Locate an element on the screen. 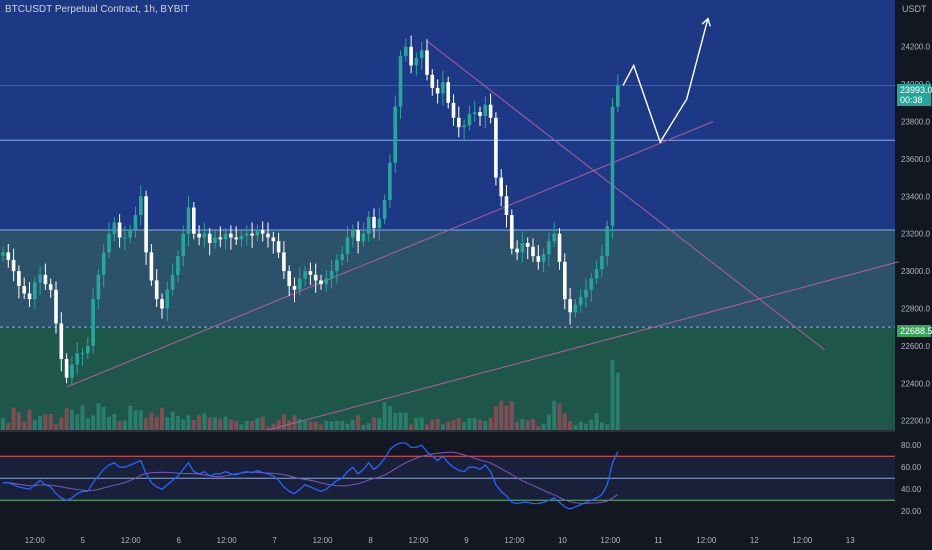  price-tick-label: 22200.0 is located at coordinates (915, 421).